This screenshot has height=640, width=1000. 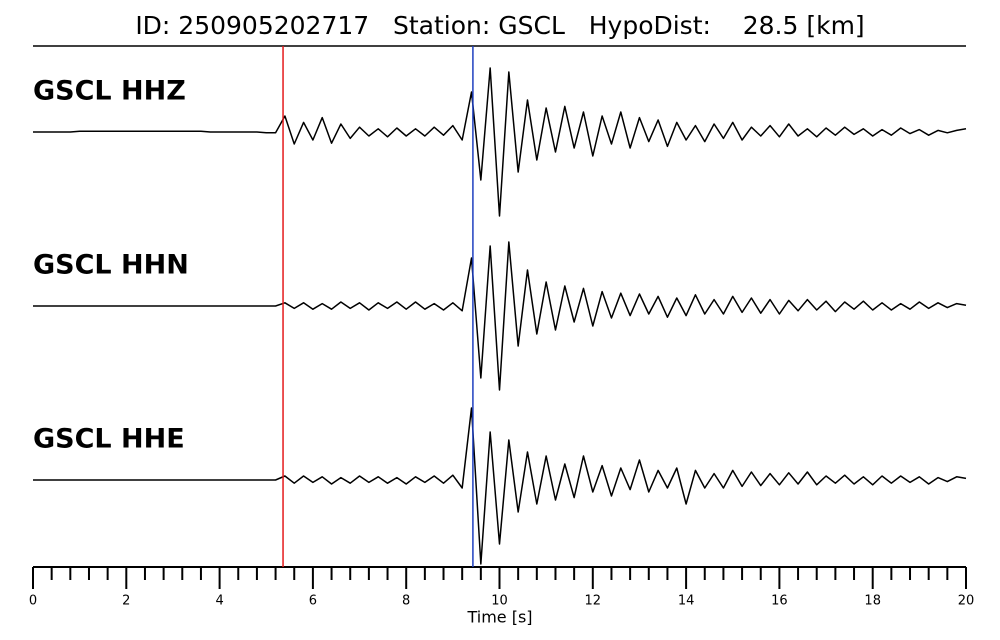 What do you see at coordinates (109, 439) in the screenshot?
I see `trace-label: GSCL HHE` at bounding box center [109, 439].